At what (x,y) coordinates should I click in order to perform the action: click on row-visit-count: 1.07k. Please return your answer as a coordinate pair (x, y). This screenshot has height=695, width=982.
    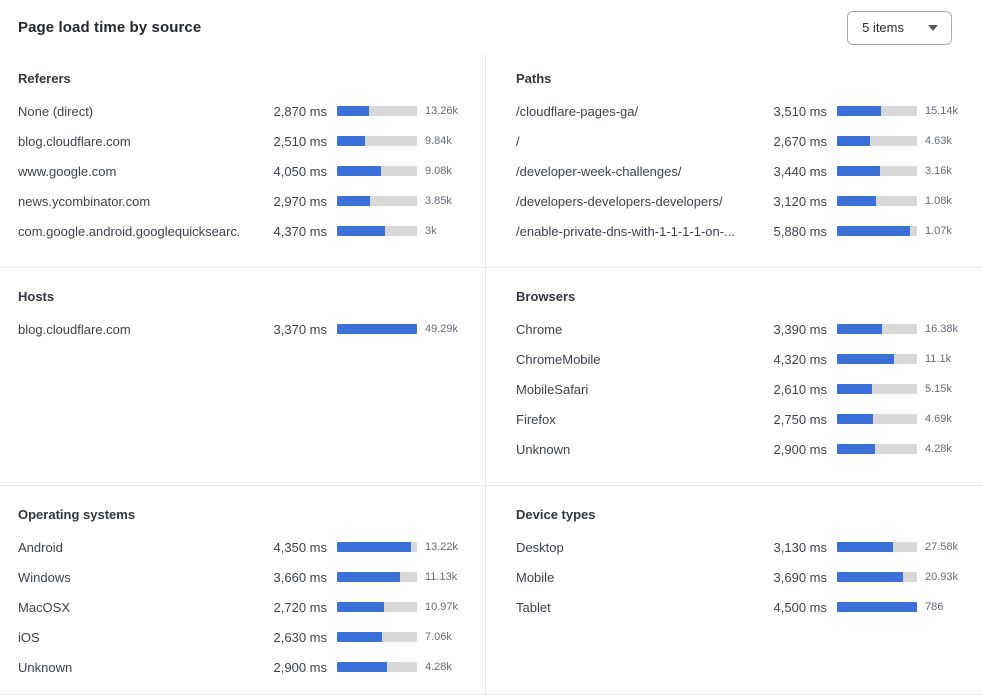
    Looking at the image, I should click on (938, 231).